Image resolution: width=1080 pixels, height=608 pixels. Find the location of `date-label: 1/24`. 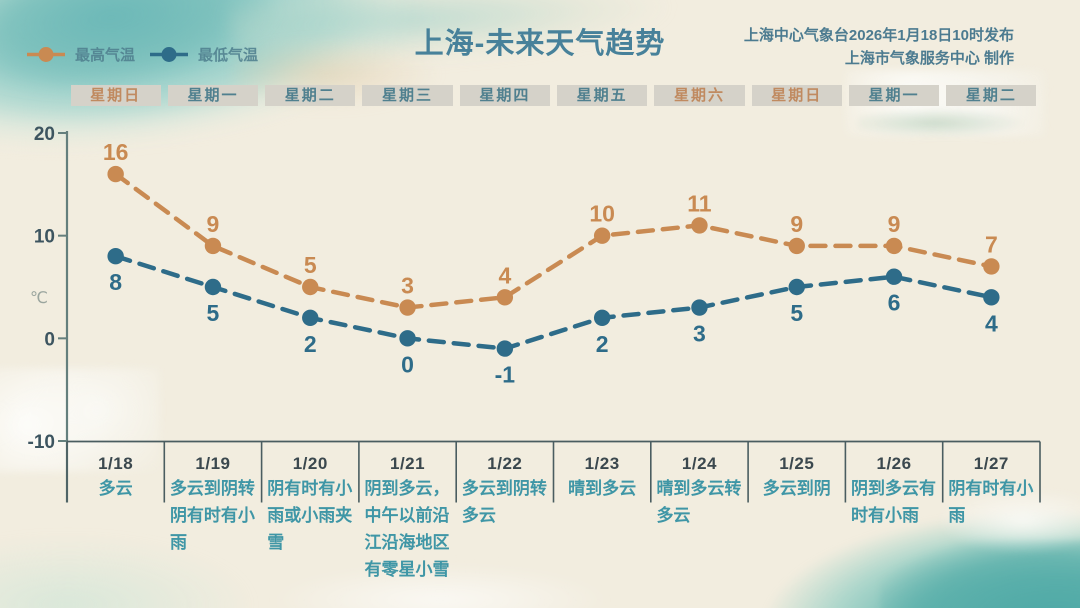

date-label: 1/24 is located at coordinates (699, 463).